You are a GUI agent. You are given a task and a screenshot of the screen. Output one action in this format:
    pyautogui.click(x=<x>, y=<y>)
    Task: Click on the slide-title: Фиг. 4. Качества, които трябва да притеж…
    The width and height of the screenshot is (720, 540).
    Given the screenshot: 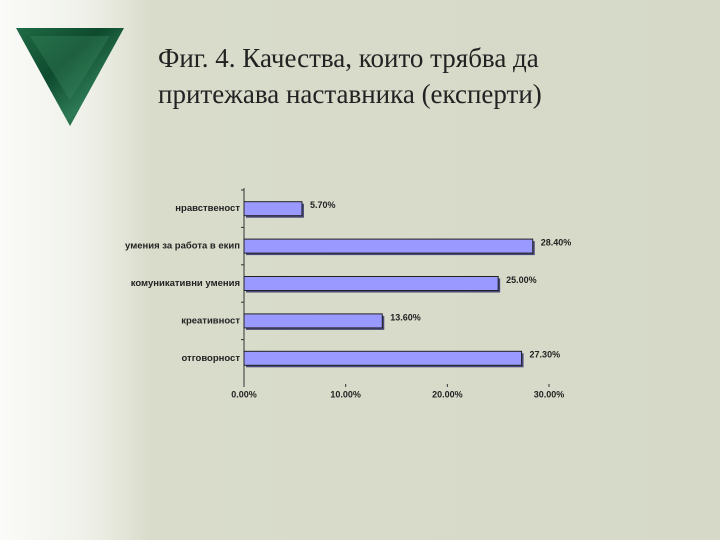 What is the action you would take?
    pyautogui.click(x=350, y=76)
    